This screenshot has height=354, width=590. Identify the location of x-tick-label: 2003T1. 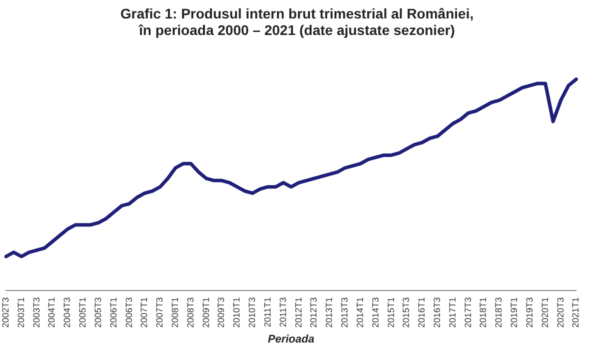
(21, 312).